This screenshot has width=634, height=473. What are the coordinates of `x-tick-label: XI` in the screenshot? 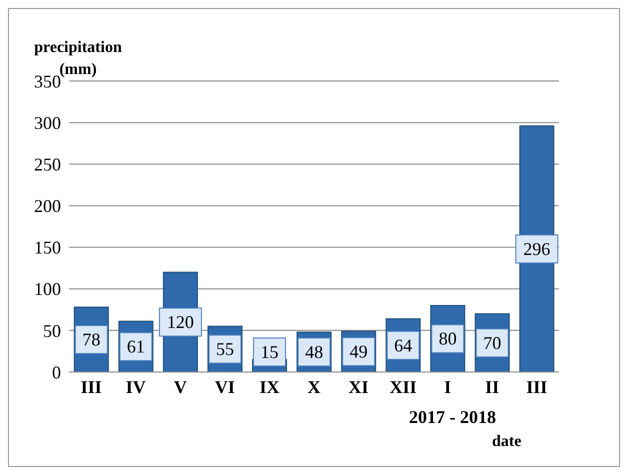 It's located at (358, 386).